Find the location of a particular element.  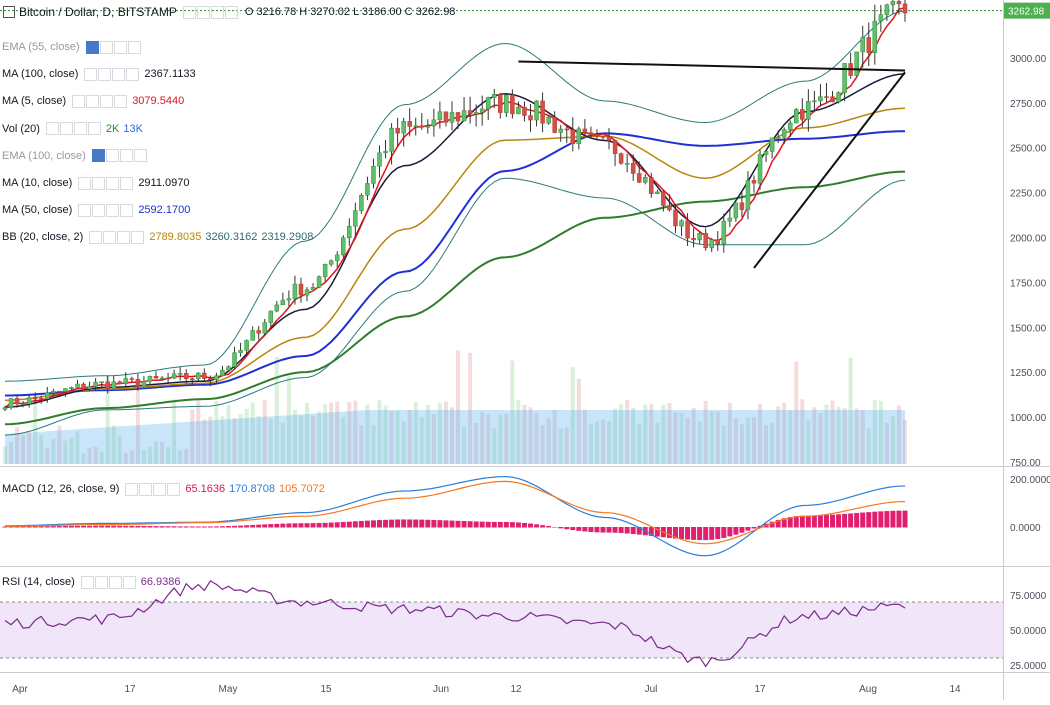

legend-6-controls is located at coordinates (106, 210).